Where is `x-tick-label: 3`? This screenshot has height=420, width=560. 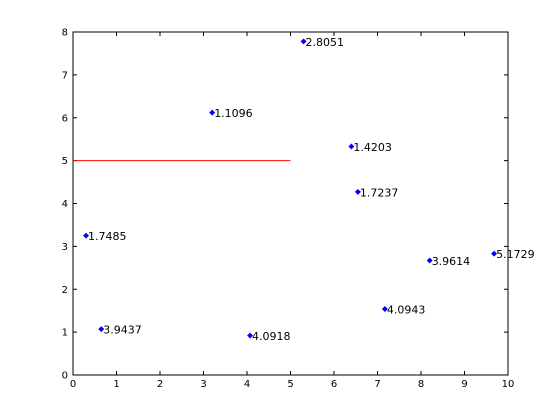 x-tick-label: 3 is located at coordinates (203, 384).